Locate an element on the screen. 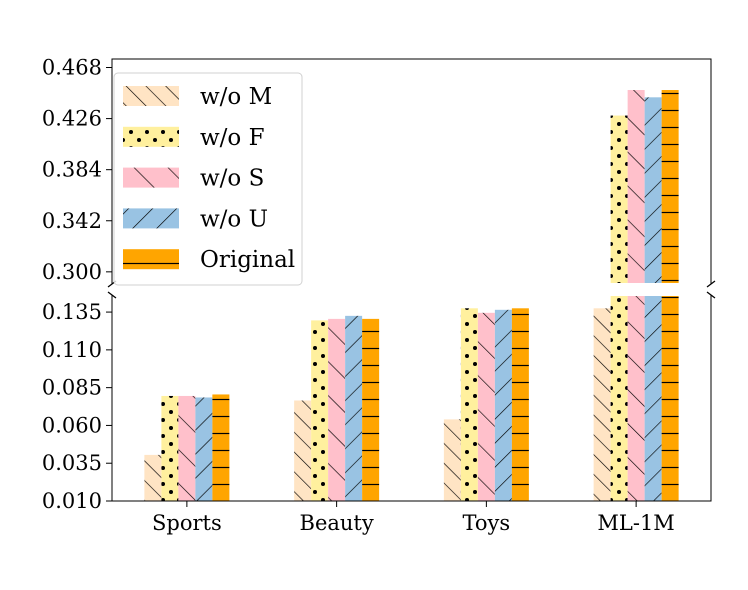 This screenshot has height=590, width=748. legend-label: w/o U is located at coordinates (234, 219).